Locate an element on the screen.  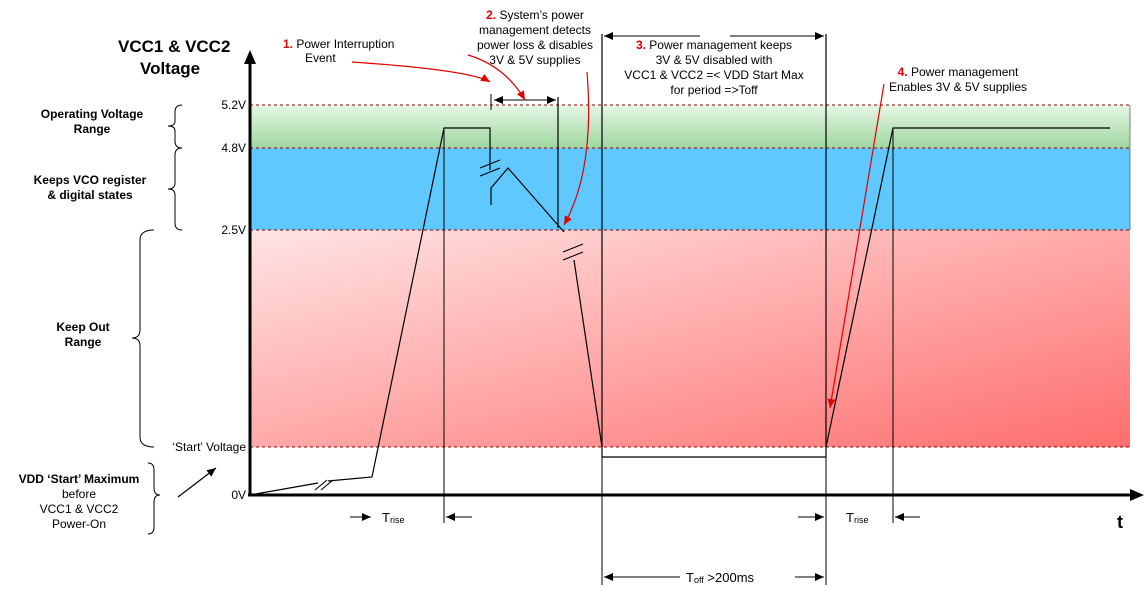
annotation-4-line1: 4. Power management is located at coordinates (958, 72).